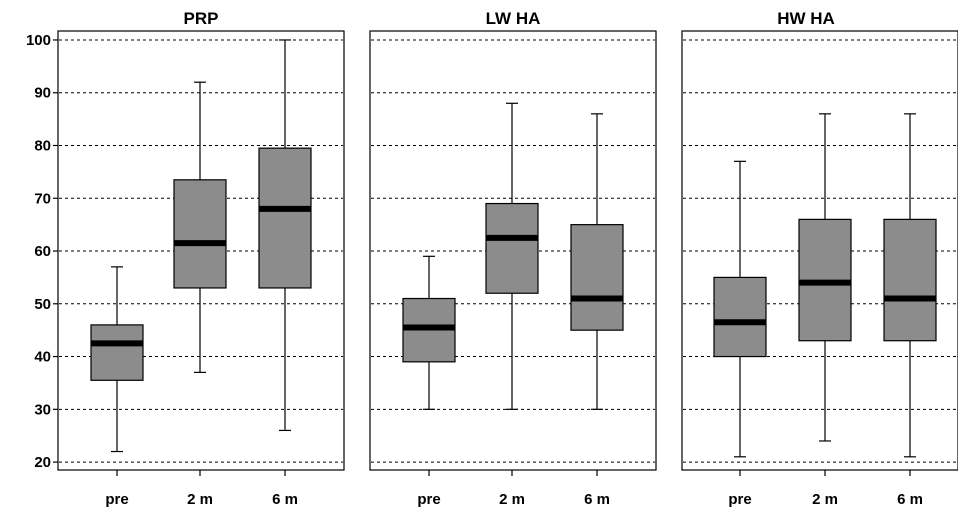  Describe the element at coordinates (42, 409) in the screenshot. I see `y-tick-label: 30` at that location.